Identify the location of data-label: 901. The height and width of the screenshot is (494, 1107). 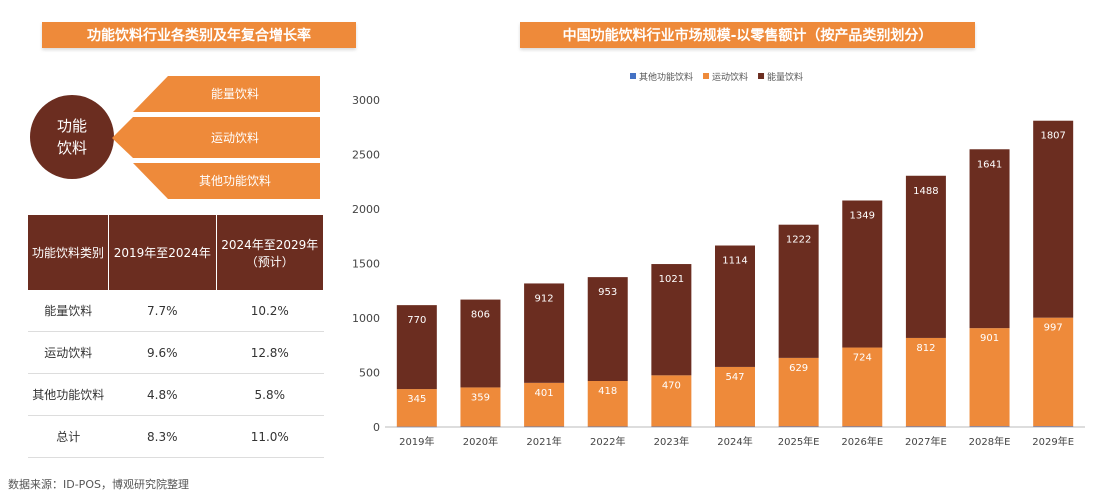
(989, 338).